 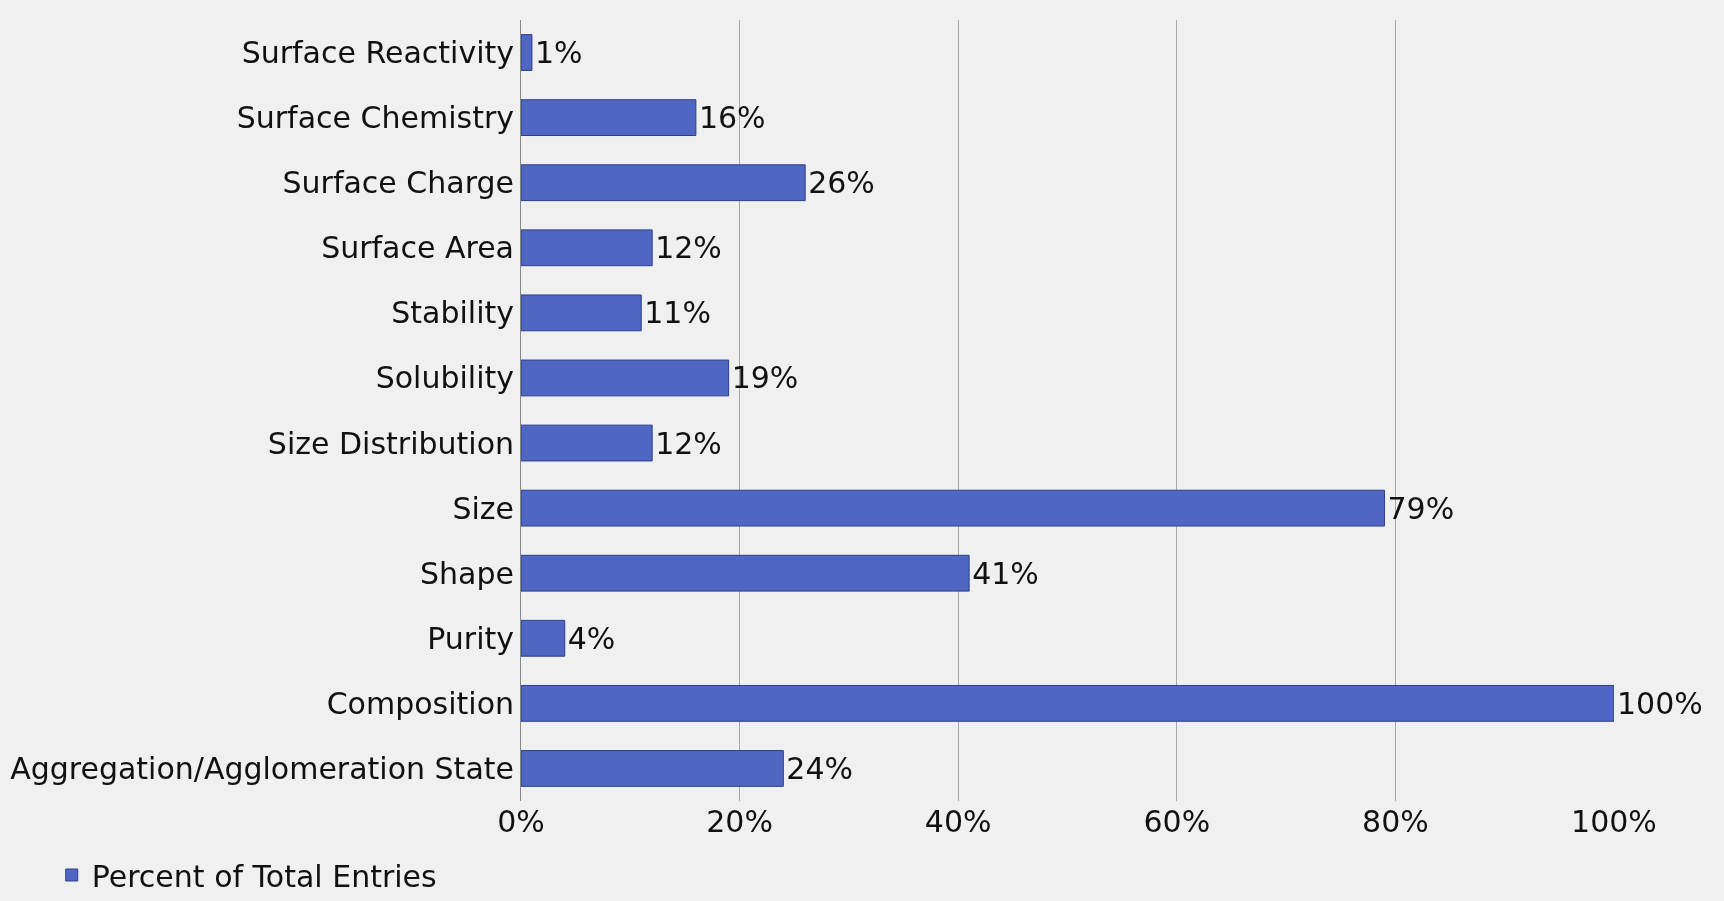 What do you see at coordinates (677, 313) in the screenshot?
I see `data-label: 11%` at bounding box center [677, 313].